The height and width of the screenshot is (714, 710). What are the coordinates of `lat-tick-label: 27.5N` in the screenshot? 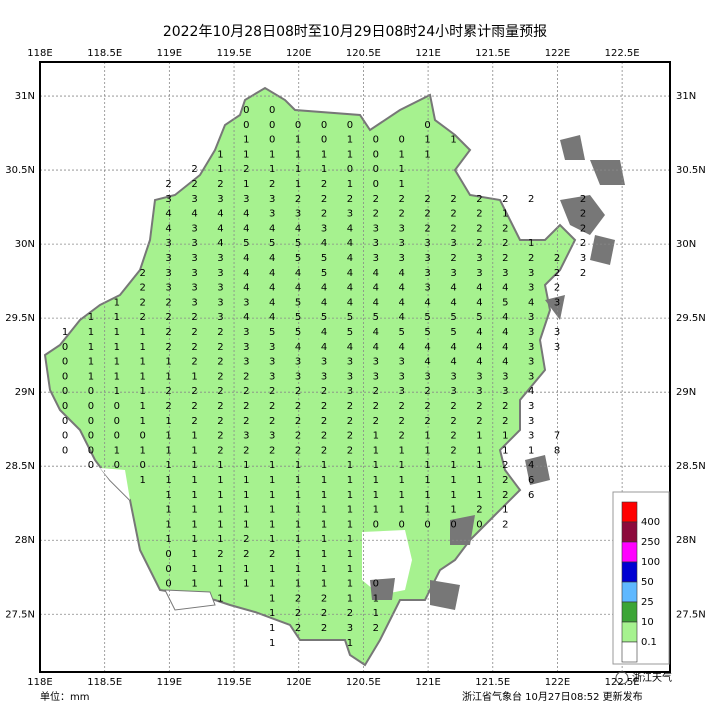 It's located at (691, 614).